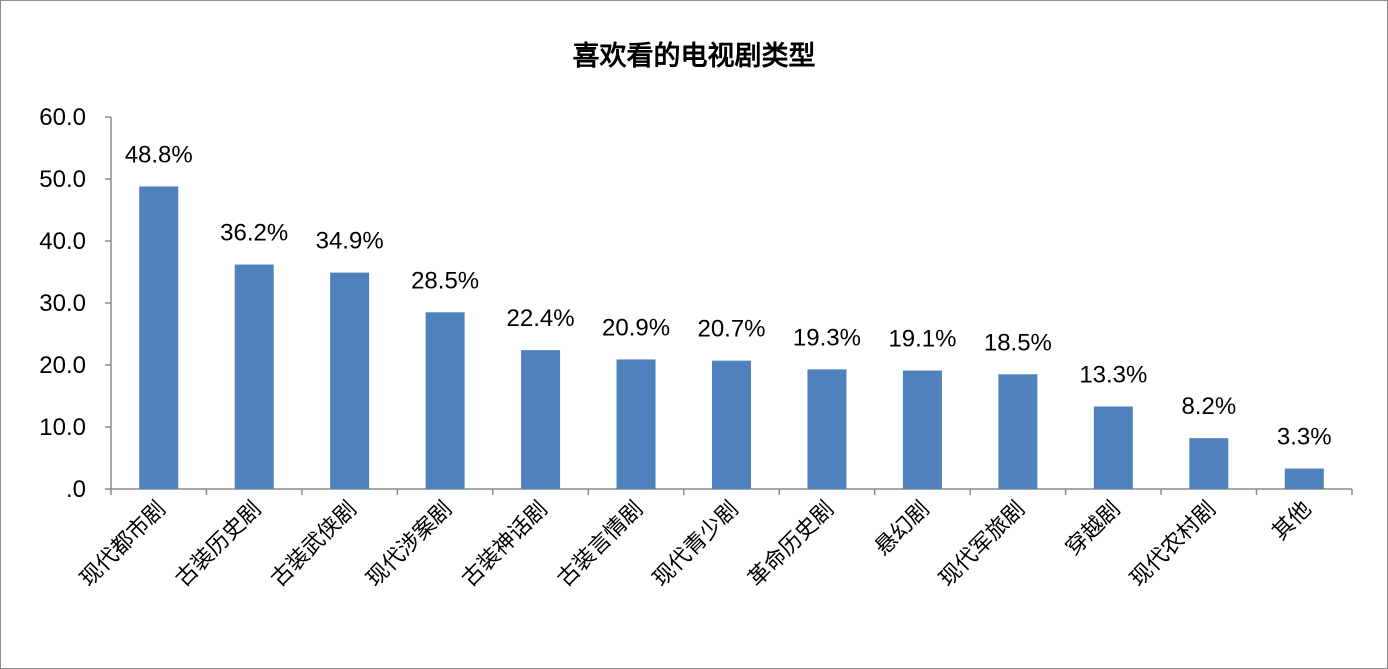  What do you see at coordinates (76, 489) in the screenshot?
I see `y-tick-label: .0` at bounding box center [76, 489].